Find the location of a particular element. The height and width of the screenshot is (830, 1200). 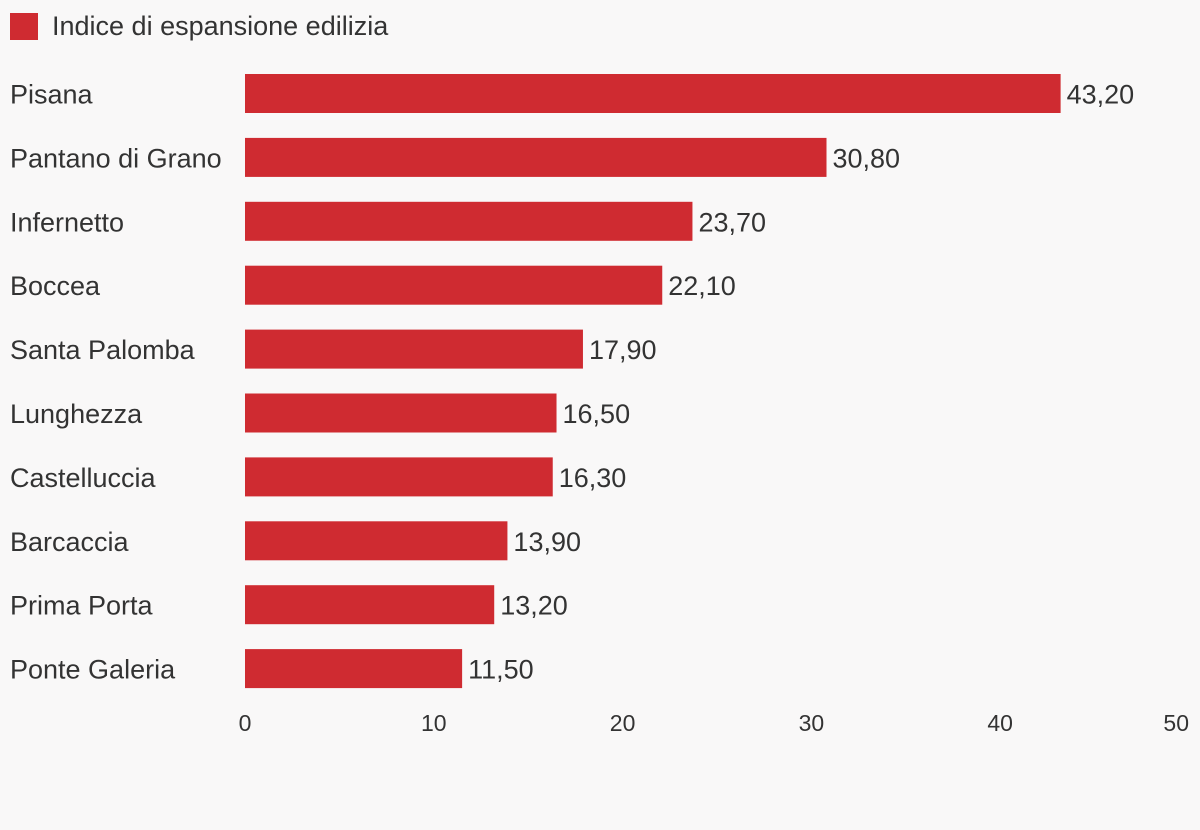

x-tick-label: 20 is located at coordinates (623, 723).